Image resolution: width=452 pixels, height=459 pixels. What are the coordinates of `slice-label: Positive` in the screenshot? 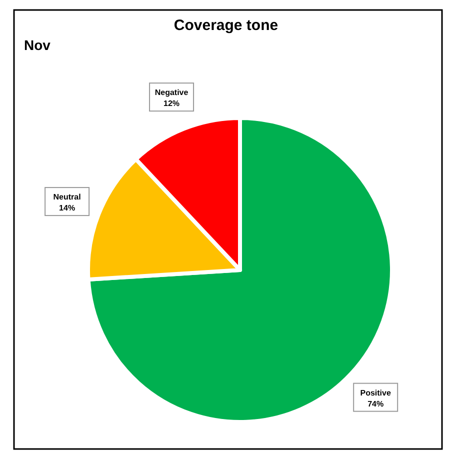 It's located at (376, 393).